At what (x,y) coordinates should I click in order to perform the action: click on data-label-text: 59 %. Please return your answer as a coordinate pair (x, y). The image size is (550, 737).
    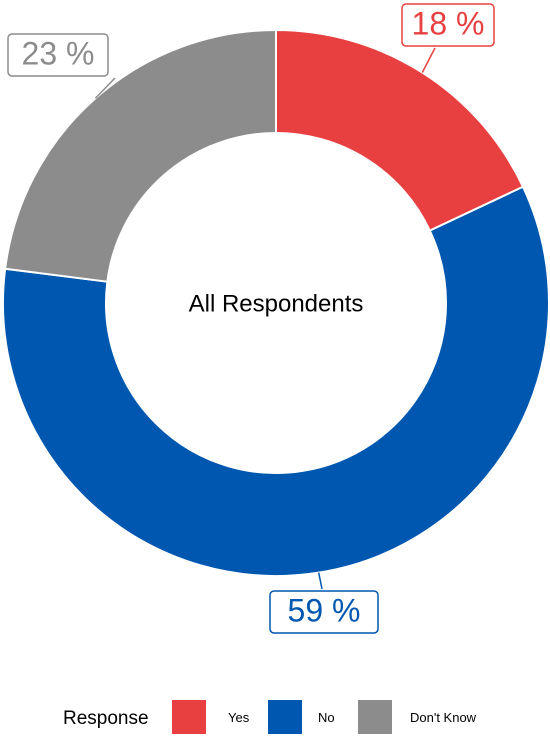
    Looking at the image, I should click on (324, 610).